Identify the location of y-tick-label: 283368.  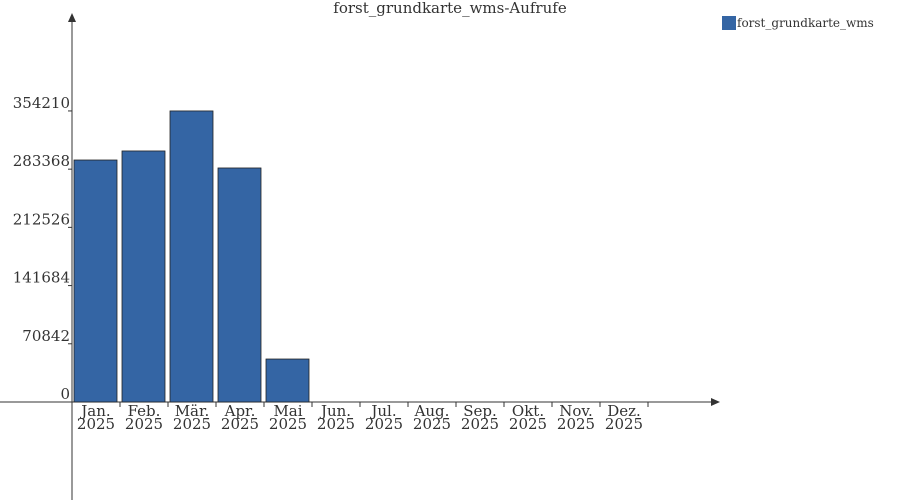
(41, 161).